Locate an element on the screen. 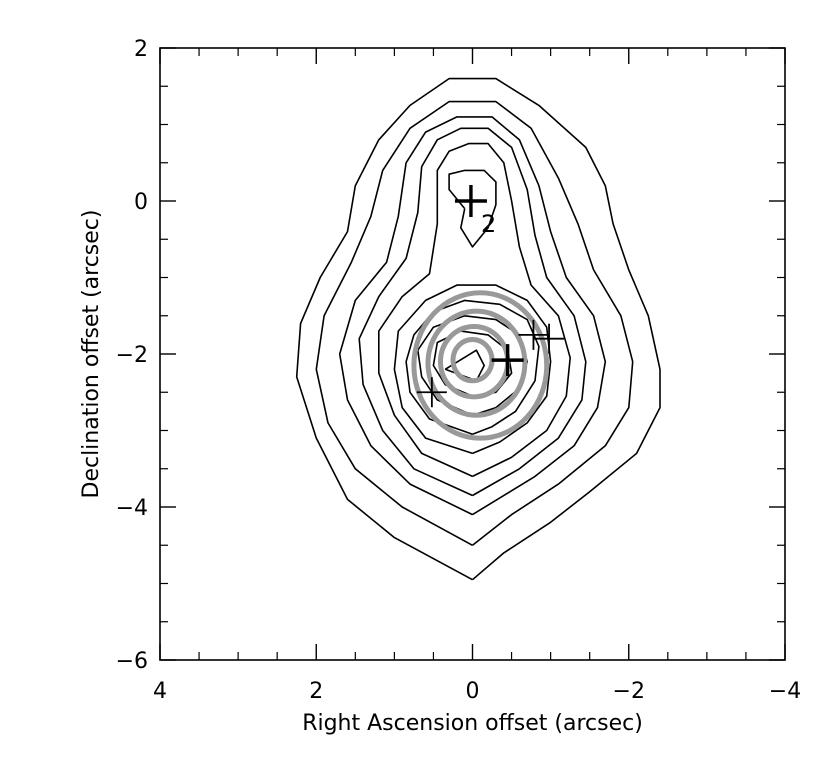 This screenshot has height=762, width=830. y-tick-label: 0 is located at coordinates (141, 202).